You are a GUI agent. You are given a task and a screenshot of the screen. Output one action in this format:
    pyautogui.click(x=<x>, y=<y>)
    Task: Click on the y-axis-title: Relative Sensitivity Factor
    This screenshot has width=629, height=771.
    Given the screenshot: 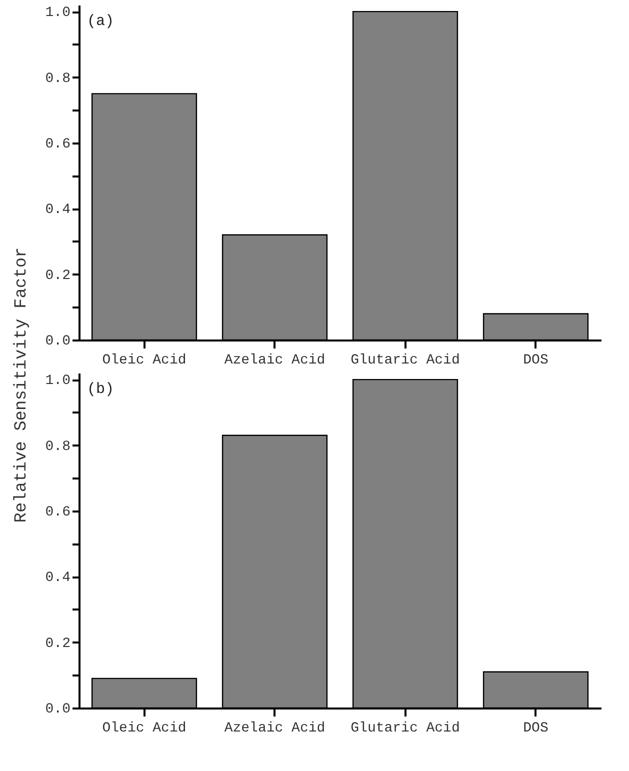 What is the action you would take?
    pyautogui.click(x=22, y=385)
    